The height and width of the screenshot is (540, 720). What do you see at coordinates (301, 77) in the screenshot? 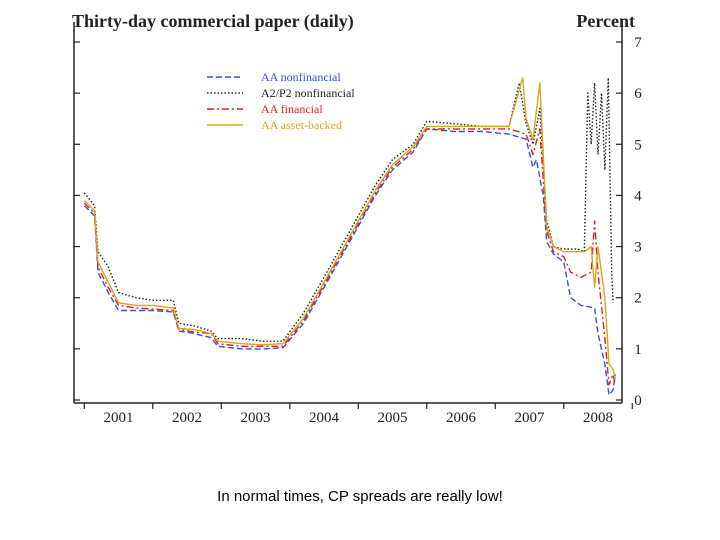
I see `legend-label-0: AA nonfinancial` at bounding box center [301, 77].